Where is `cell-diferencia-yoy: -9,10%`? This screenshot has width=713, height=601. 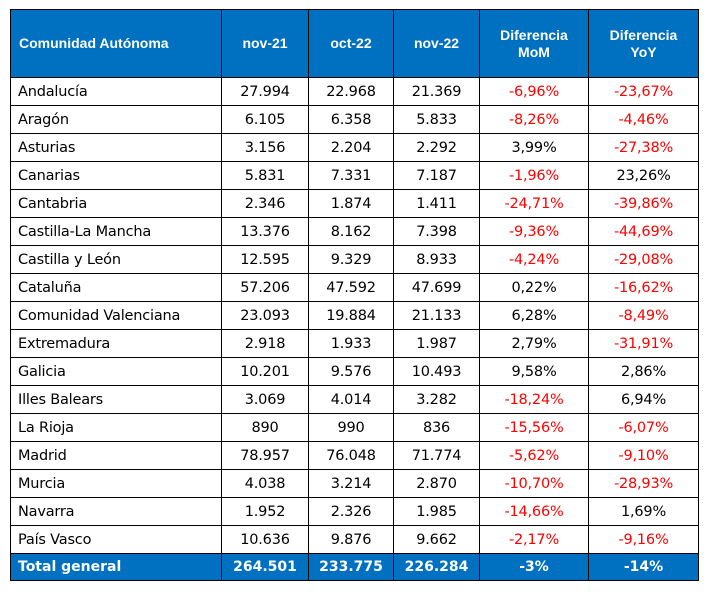
cell-diferencia-yoy: -9,10% is located at coordinates (643, 455).